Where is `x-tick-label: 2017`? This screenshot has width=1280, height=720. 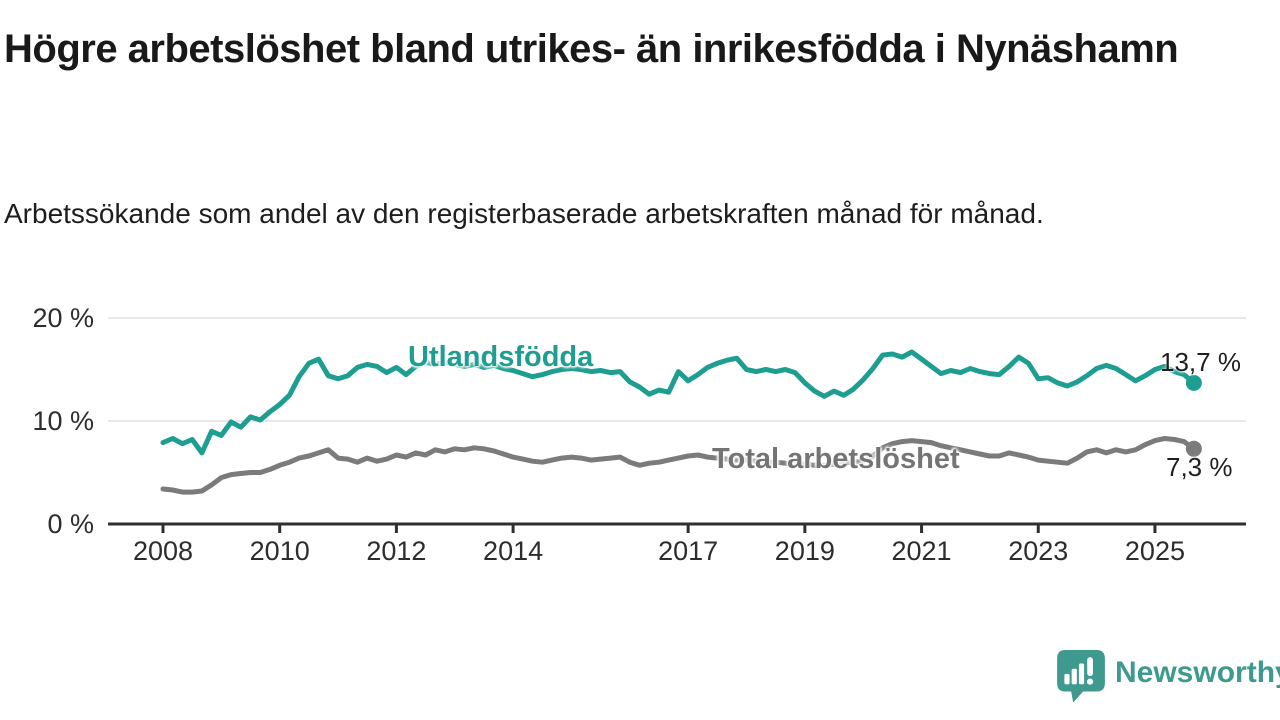
x-tick-label: 2017 is located at coordinates (688, 551).